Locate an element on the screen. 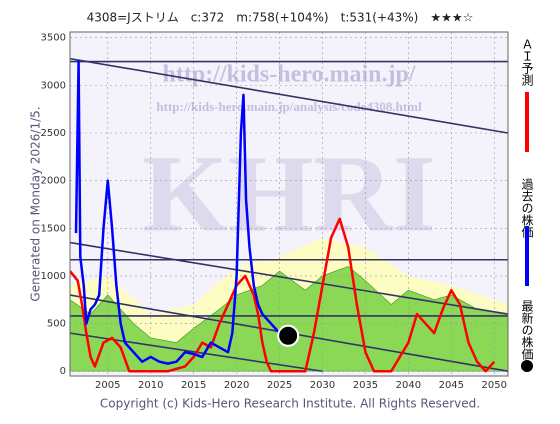 The width and height of the screenshot is (560, 424). legend-label: 過去の株価 is located at coordinates (527, 208).